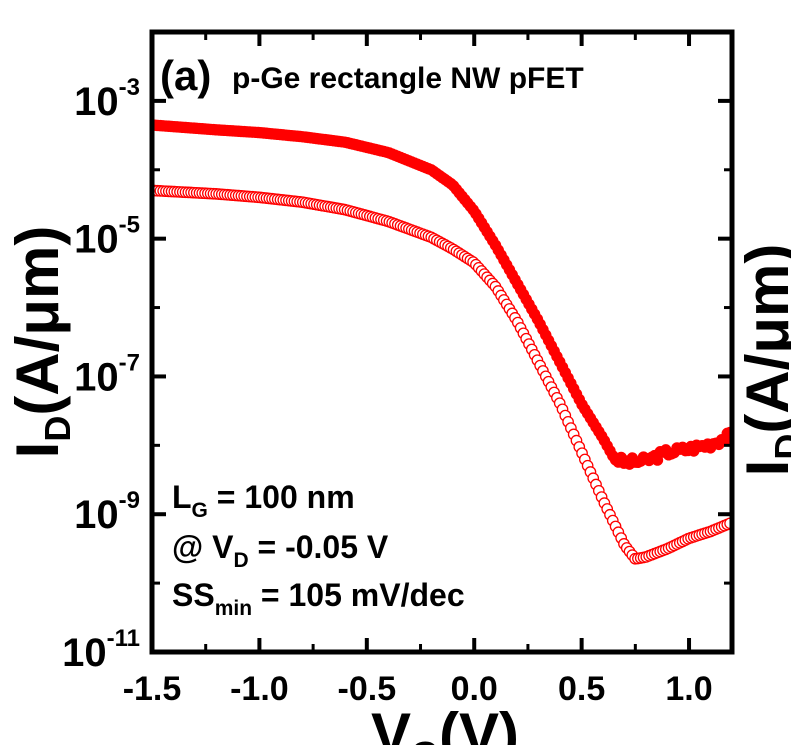 The image size is (791, 745). What do you see at coordinates (107, 99) in the screenshot?
I see `y-tick-label: 10⁻³` at bounding box center [107, 99].